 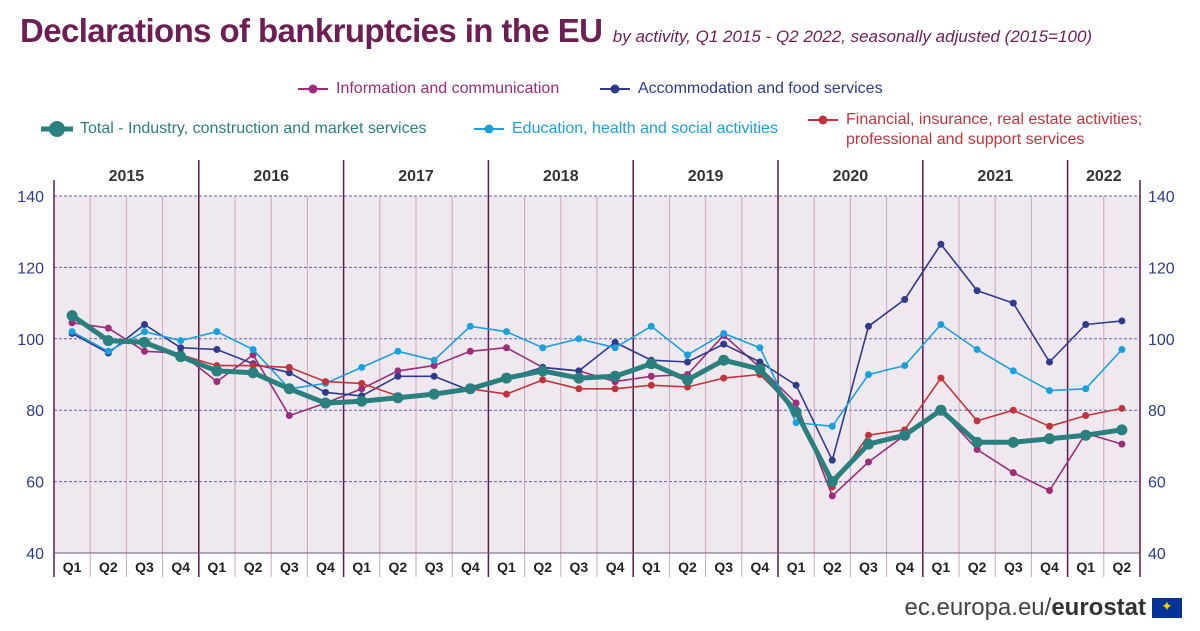 I want to click on year-label-2015: 2015, so click(x=127, y=176).